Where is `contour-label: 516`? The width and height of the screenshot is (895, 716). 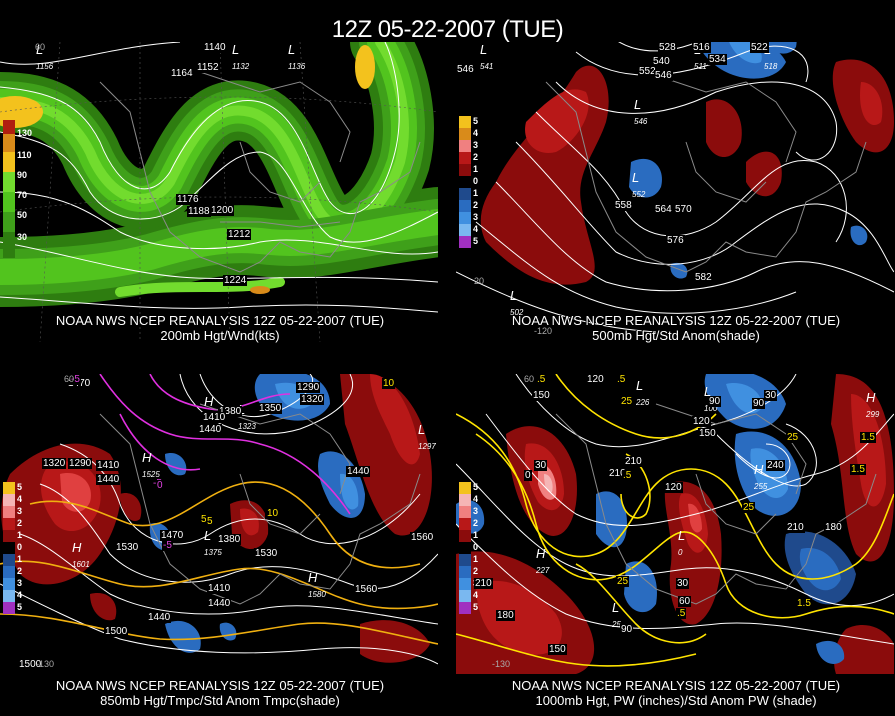 contour-label: 516 is located at coordinates (701, 47).